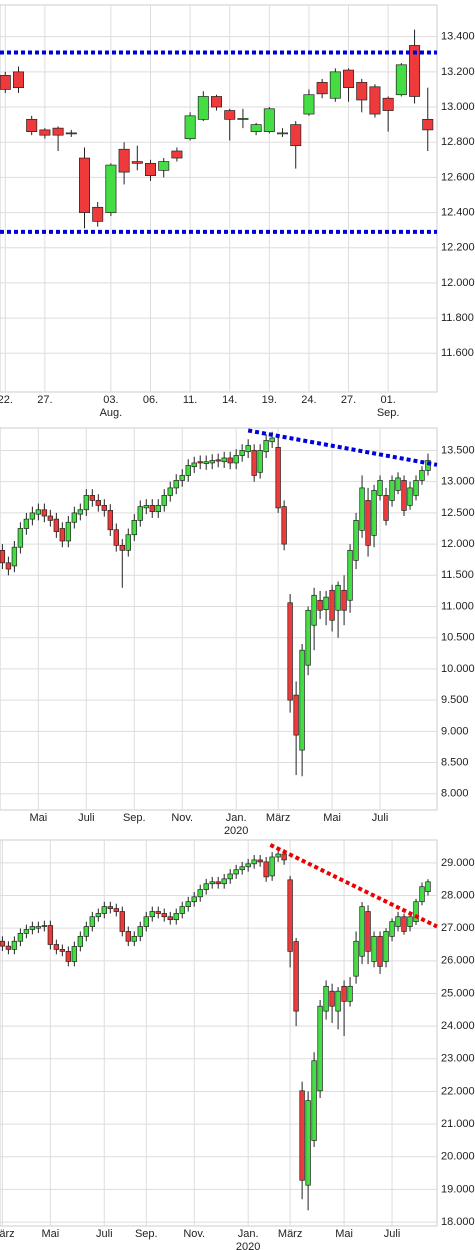 The width and height of the screenshot is (475, 1250). What do you see at coordinates (194, 1234) in the screenshot?
I see `x-tick-label: Nov.` at bounding box center [194, 1234].